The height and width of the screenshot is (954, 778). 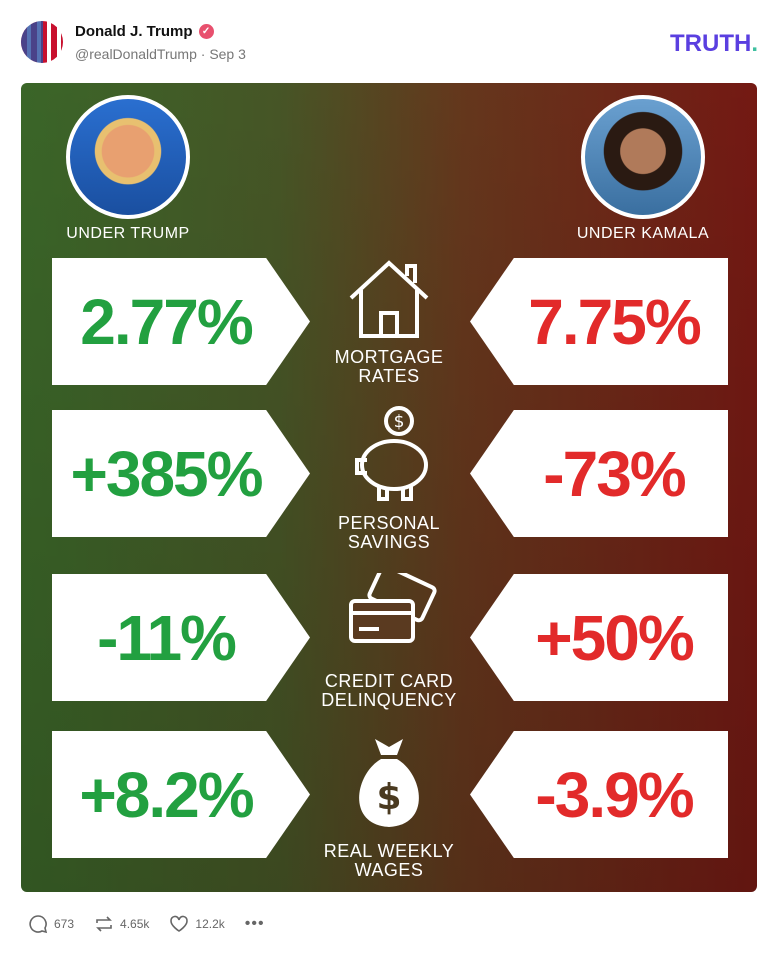 I want to click on post-meta: @realDonaldTrump · Sep 3, so click(x=160, y=54).